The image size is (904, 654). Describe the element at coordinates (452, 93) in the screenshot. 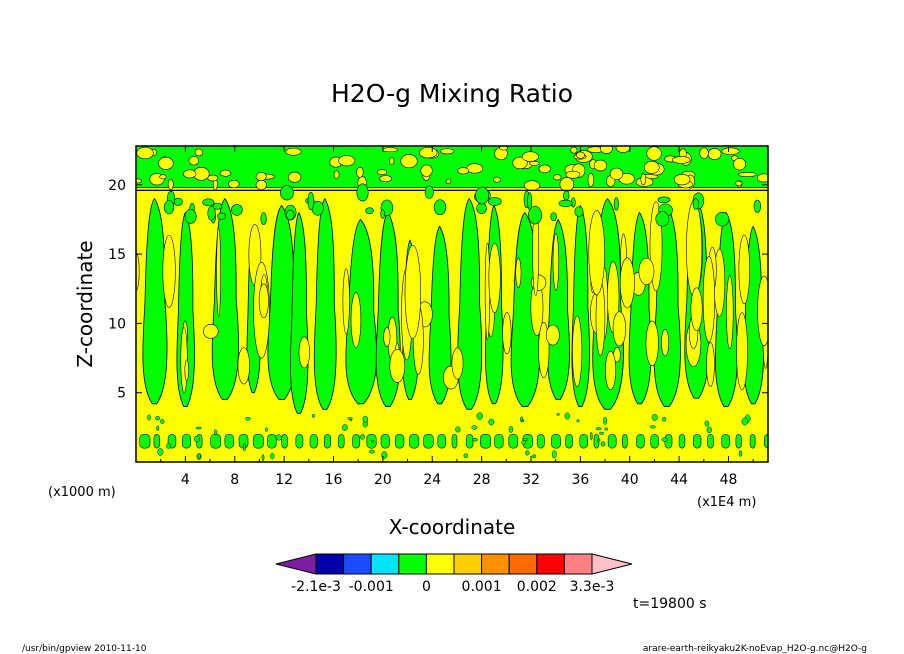

I see `chart-title: H2O-g Mixing Ratio` at that location.